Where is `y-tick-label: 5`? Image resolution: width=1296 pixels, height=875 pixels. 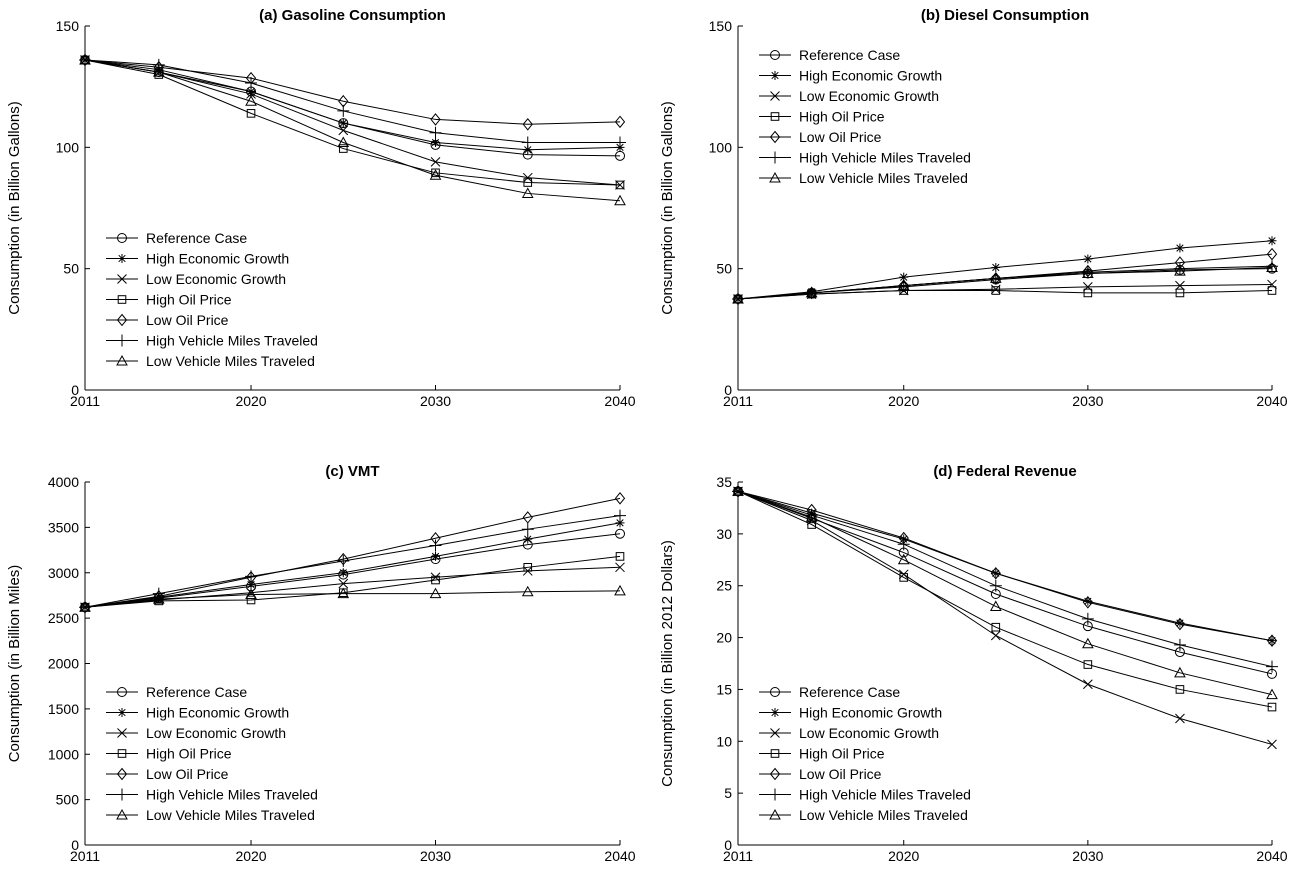
y-tick-label: 5 is located at coordinates (728, 793).